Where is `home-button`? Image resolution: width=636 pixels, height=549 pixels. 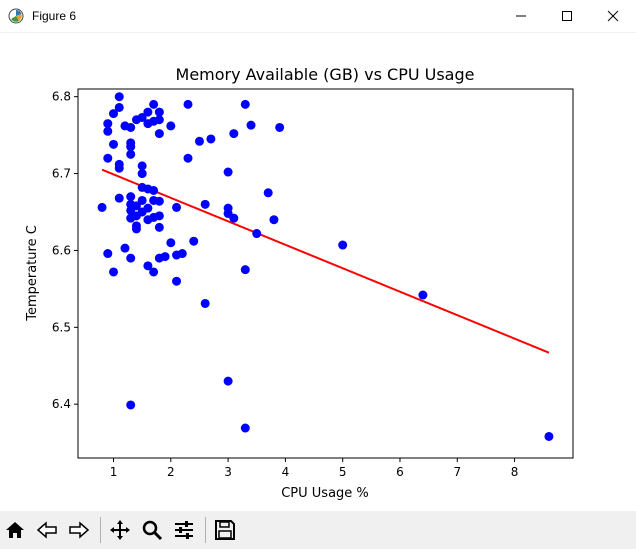
home-button is located at coordinates (15, 530).